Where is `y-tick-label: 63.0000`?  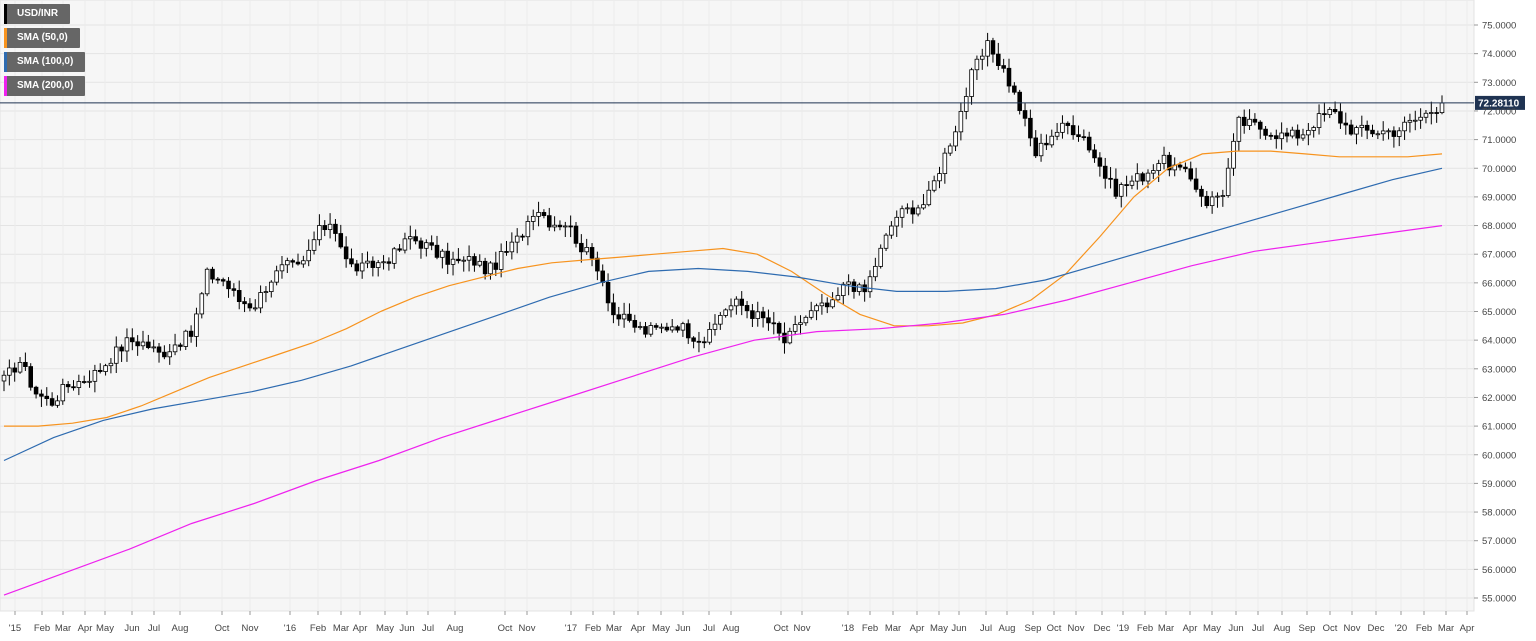
y-tick-label: 63.0000 is located at coordinates (1499, 369).